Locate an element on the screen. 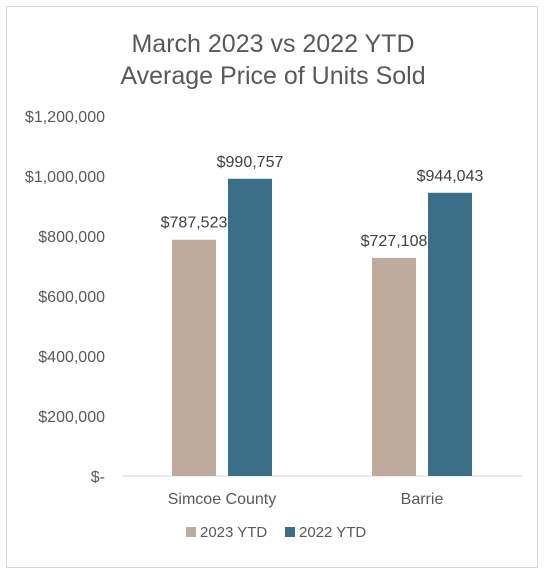 The width and height of the screenshot is (546, 576). y-tick-label: $400,000 is located at coordinates (71, 357).